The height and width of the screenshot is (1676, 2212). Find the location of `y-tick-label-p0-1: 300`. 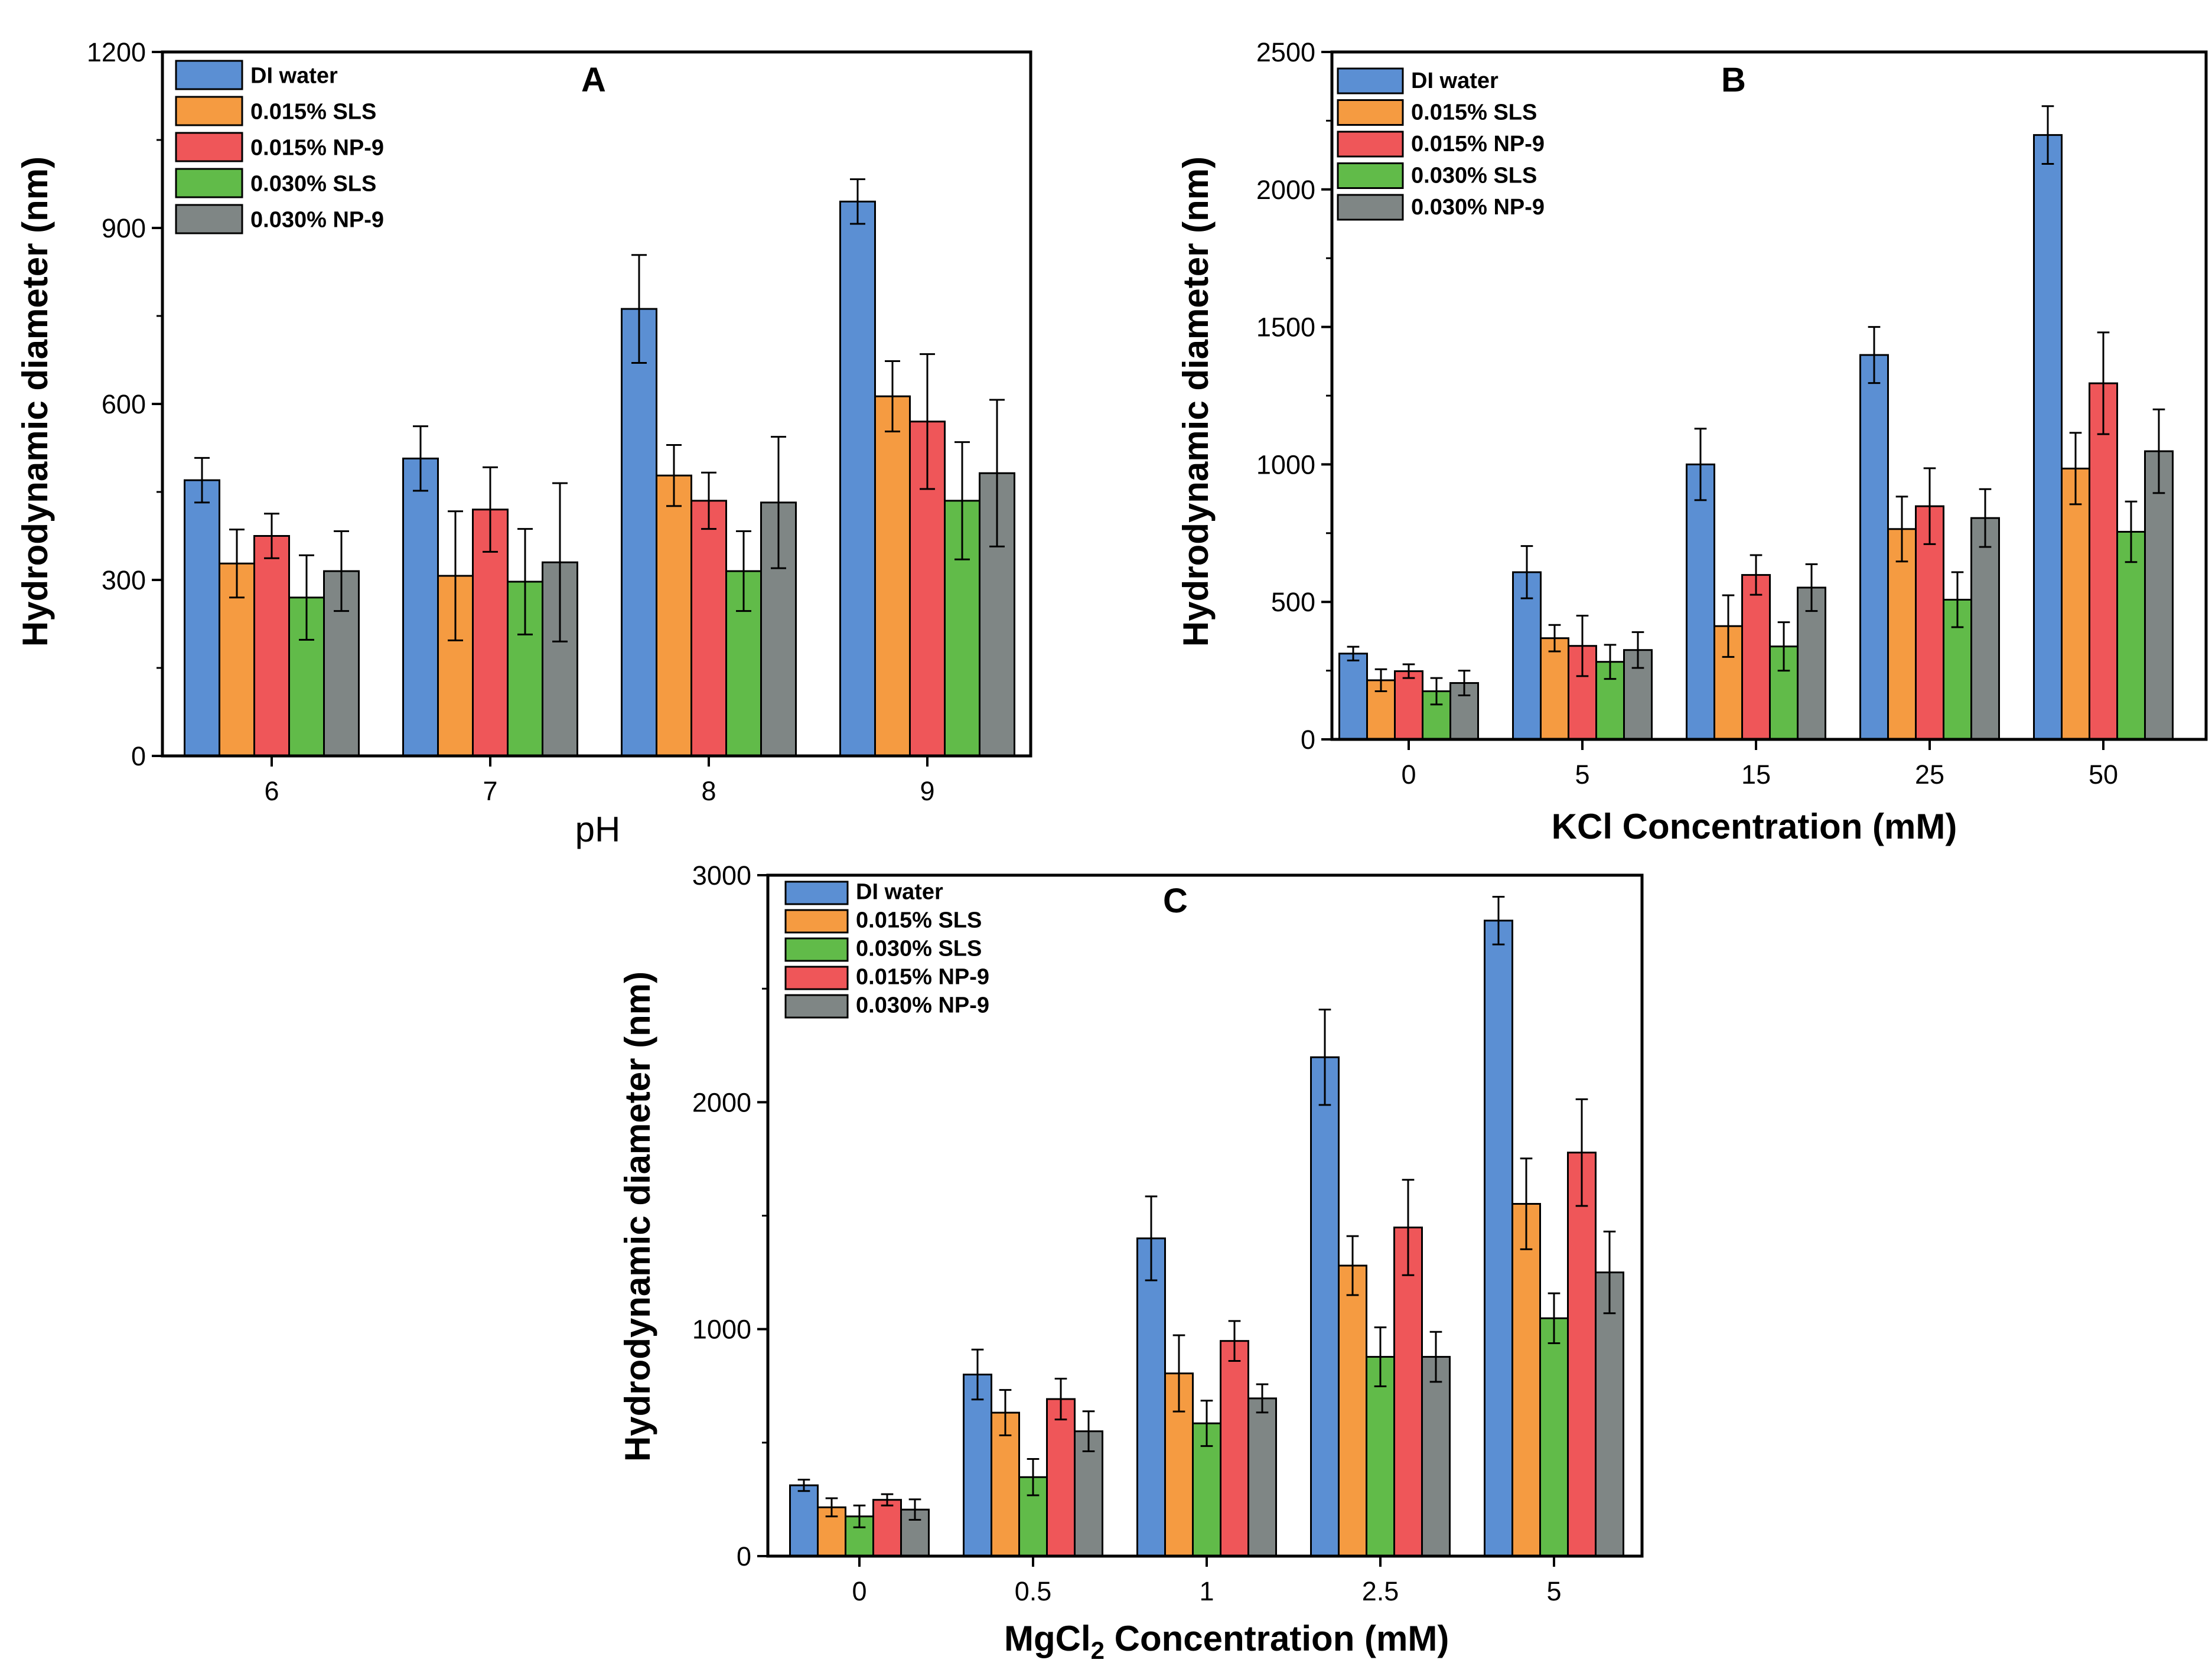

y-tick-label-p0-1: 300 is located at coordinates (124, 580).